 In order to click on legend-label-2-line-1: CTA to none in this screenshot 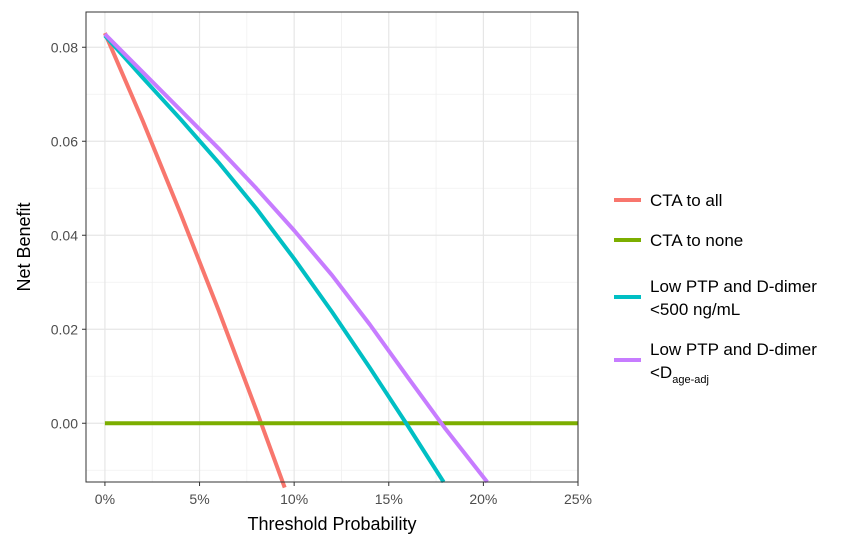, I will do `click(696, 240)`.